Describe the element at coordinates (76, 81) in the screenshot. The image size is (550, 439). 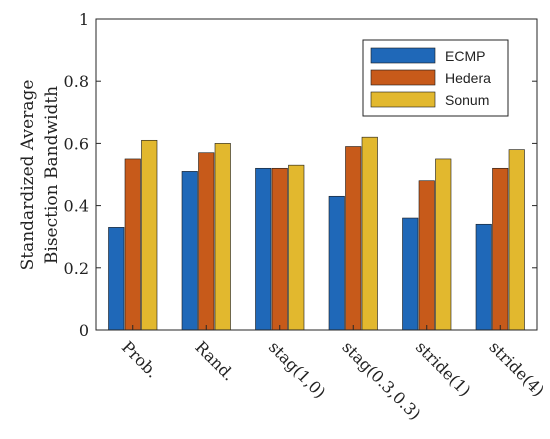
I see `y-tick-label: 0.8` at that location.